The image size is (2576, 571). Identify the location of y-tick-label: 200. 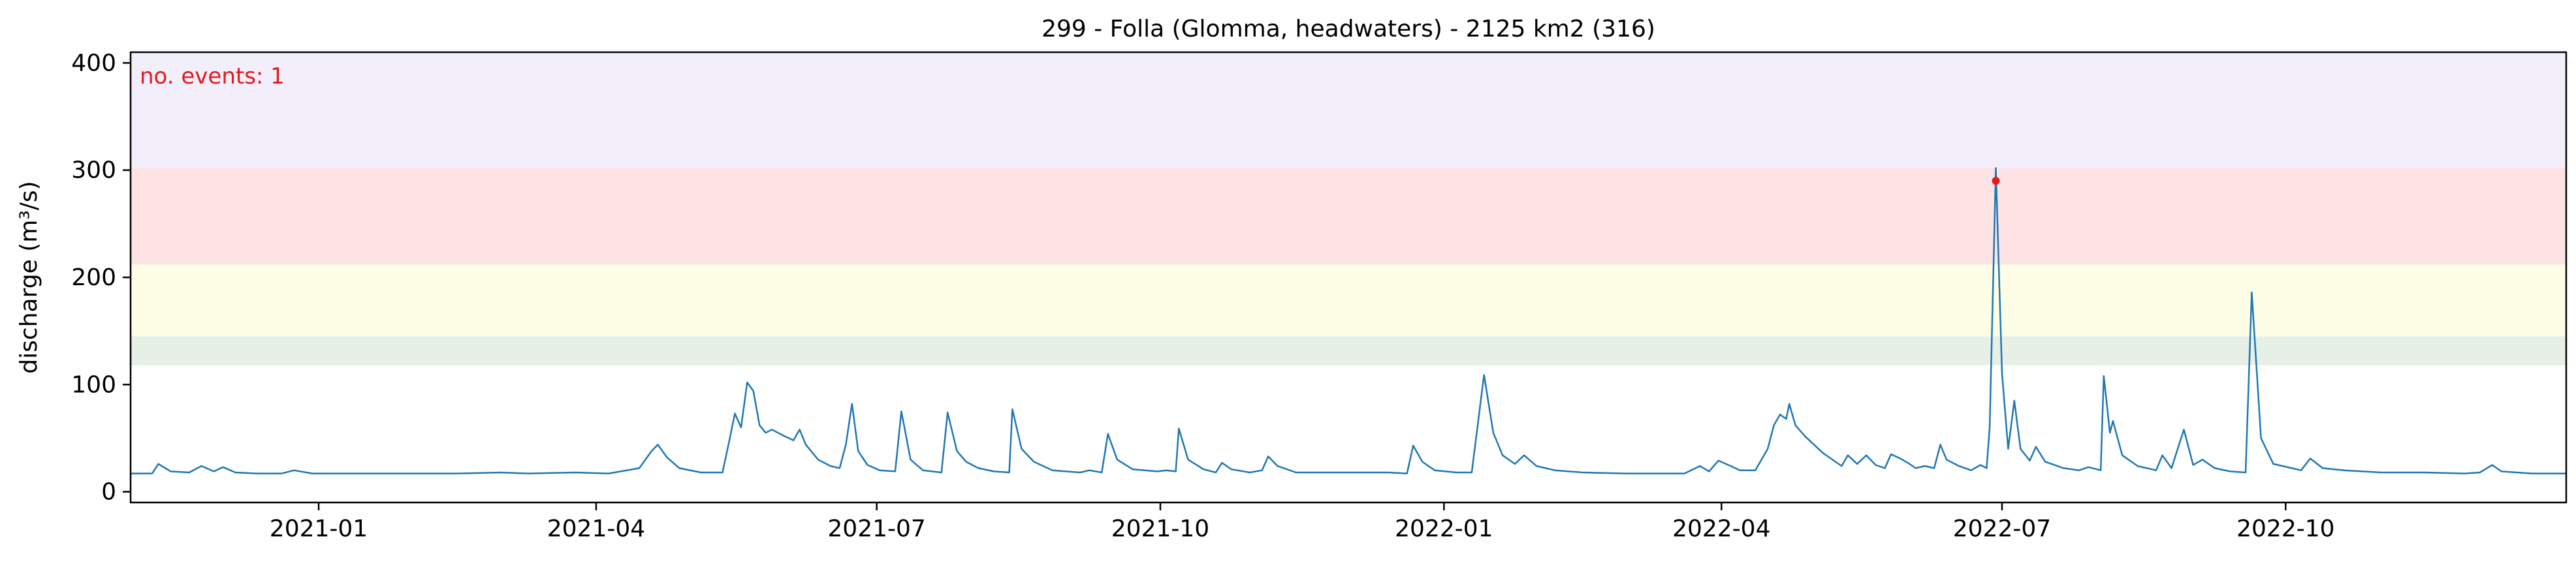
(94, 277).